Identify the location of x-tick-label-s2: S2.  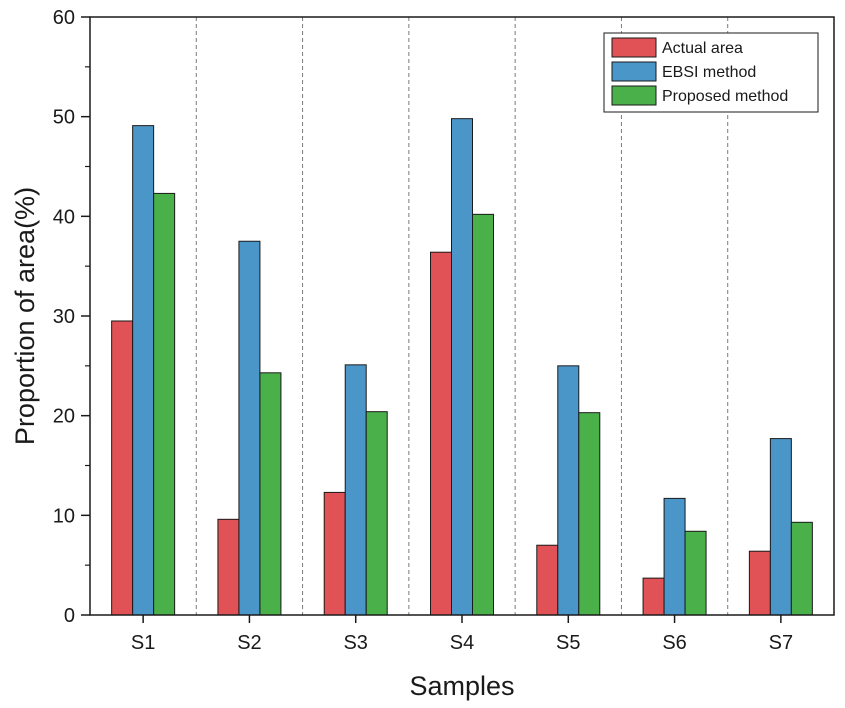
(249, 643).